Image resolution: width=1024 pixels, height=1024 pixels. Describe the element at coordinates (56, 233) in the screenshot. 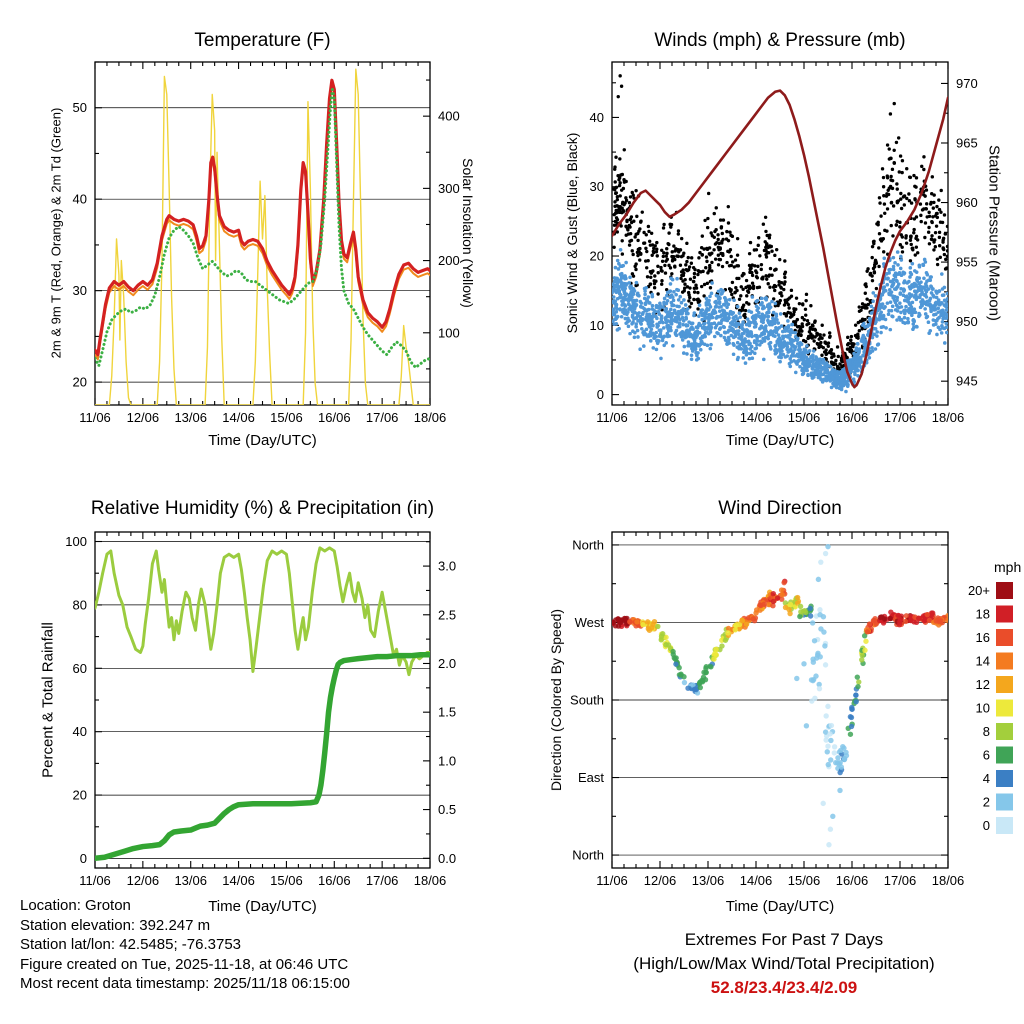

I see `temperature-left-axis-label: 2m & 9m T (Red, Orange) & 2m Td (Green)` at that location.